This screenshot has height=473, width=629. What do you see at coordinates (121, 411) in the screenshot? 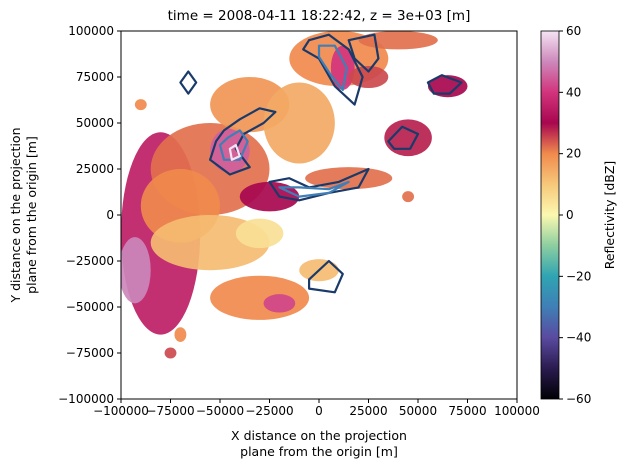
I see `x-tick-label: −100000` at bounding box center [121, 411].